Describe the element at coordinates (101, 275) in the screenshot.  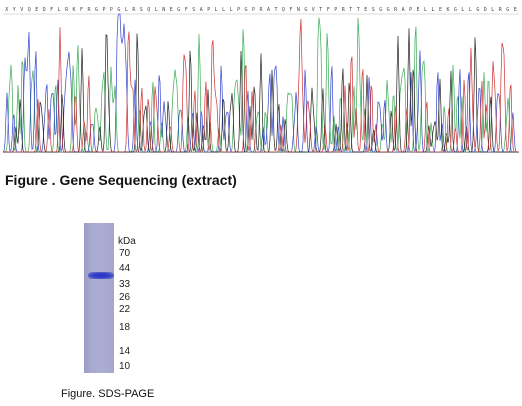
I see `protein-band` at that location.